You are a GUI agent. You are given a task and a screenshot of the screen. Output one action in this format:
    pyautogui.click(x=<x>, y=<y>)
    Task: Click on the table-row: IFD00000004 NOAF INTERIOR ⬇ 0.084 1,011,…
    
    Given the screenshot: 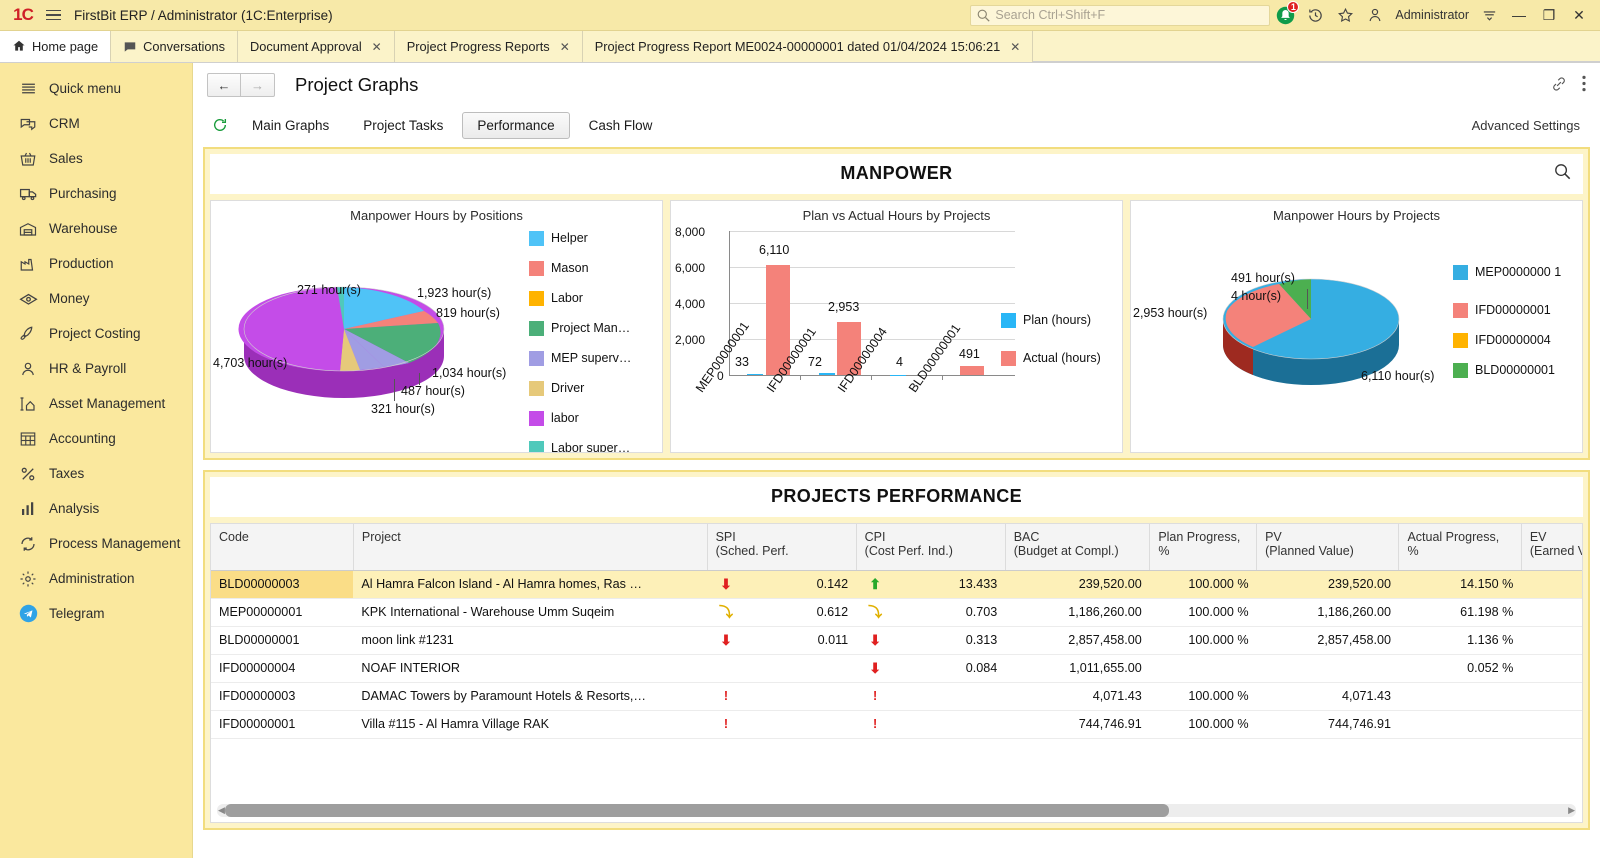 What is the action you would take?
    pyautogui.click(x=896, y=668)
    